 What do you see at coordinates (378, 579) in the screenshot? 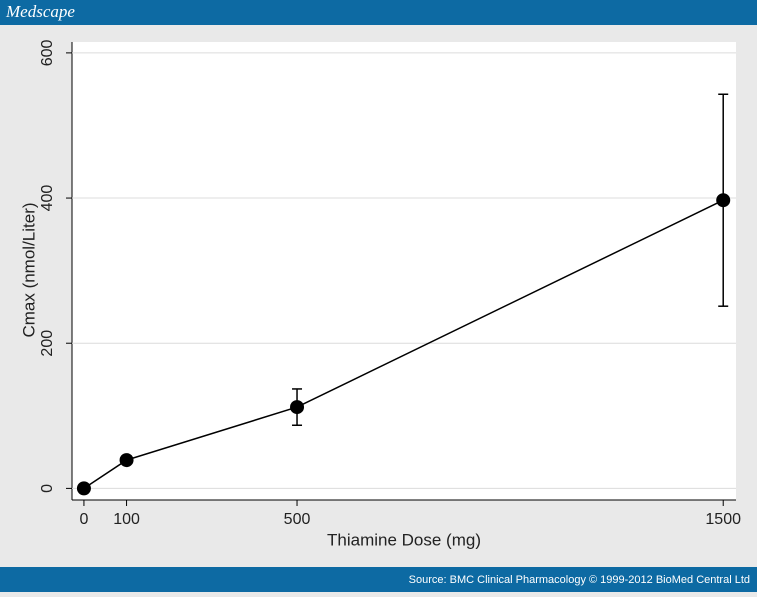
I see `footer-bar` at bounding box center [378, 579].